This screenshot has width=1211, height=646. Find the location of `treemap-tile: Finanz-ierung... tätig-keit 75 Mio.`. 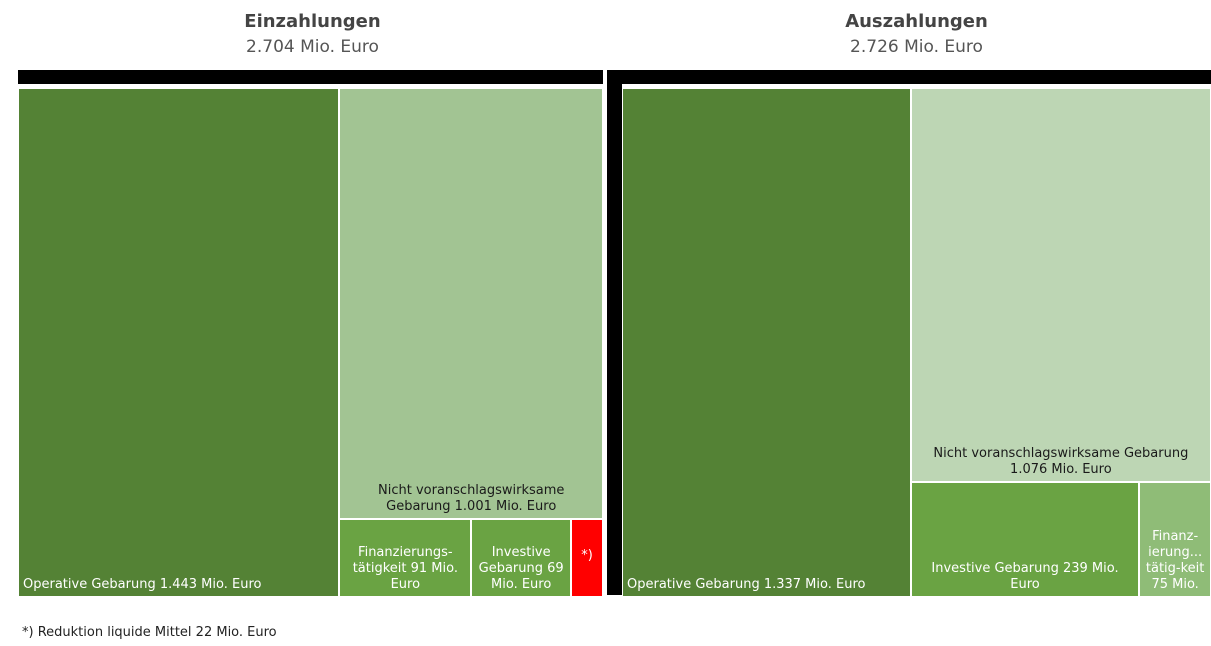

treemap-tile: Finanz-ierung... tätig-keit 75 Mio. is located at coordinates (1175, 539).